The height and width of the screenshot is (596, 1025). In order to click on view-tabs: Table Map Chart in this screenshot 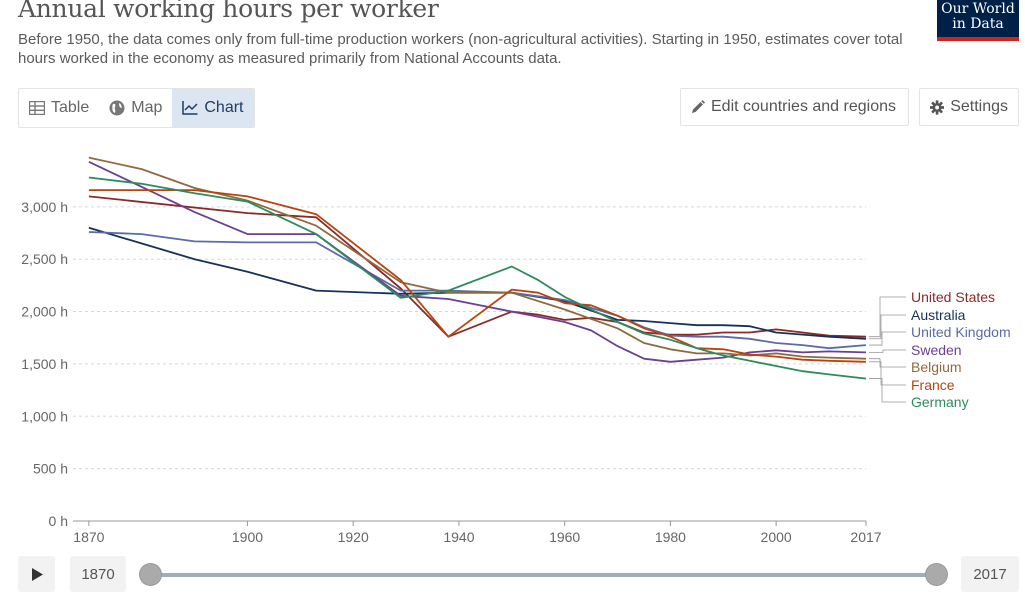, I will do `click(136, 108)`.